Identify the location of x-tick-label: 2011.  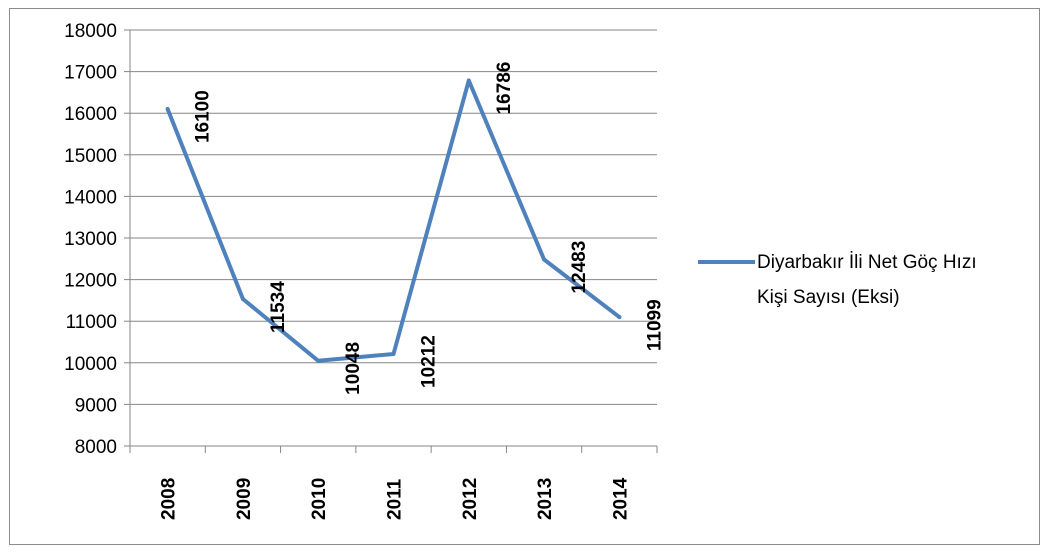
(395, 499).